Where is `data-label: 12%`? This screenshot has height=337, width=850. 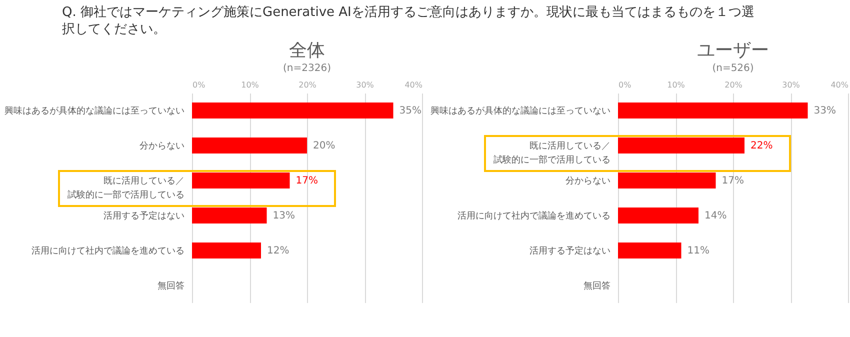
data-label: 12% is located at coordinates (278, 251).